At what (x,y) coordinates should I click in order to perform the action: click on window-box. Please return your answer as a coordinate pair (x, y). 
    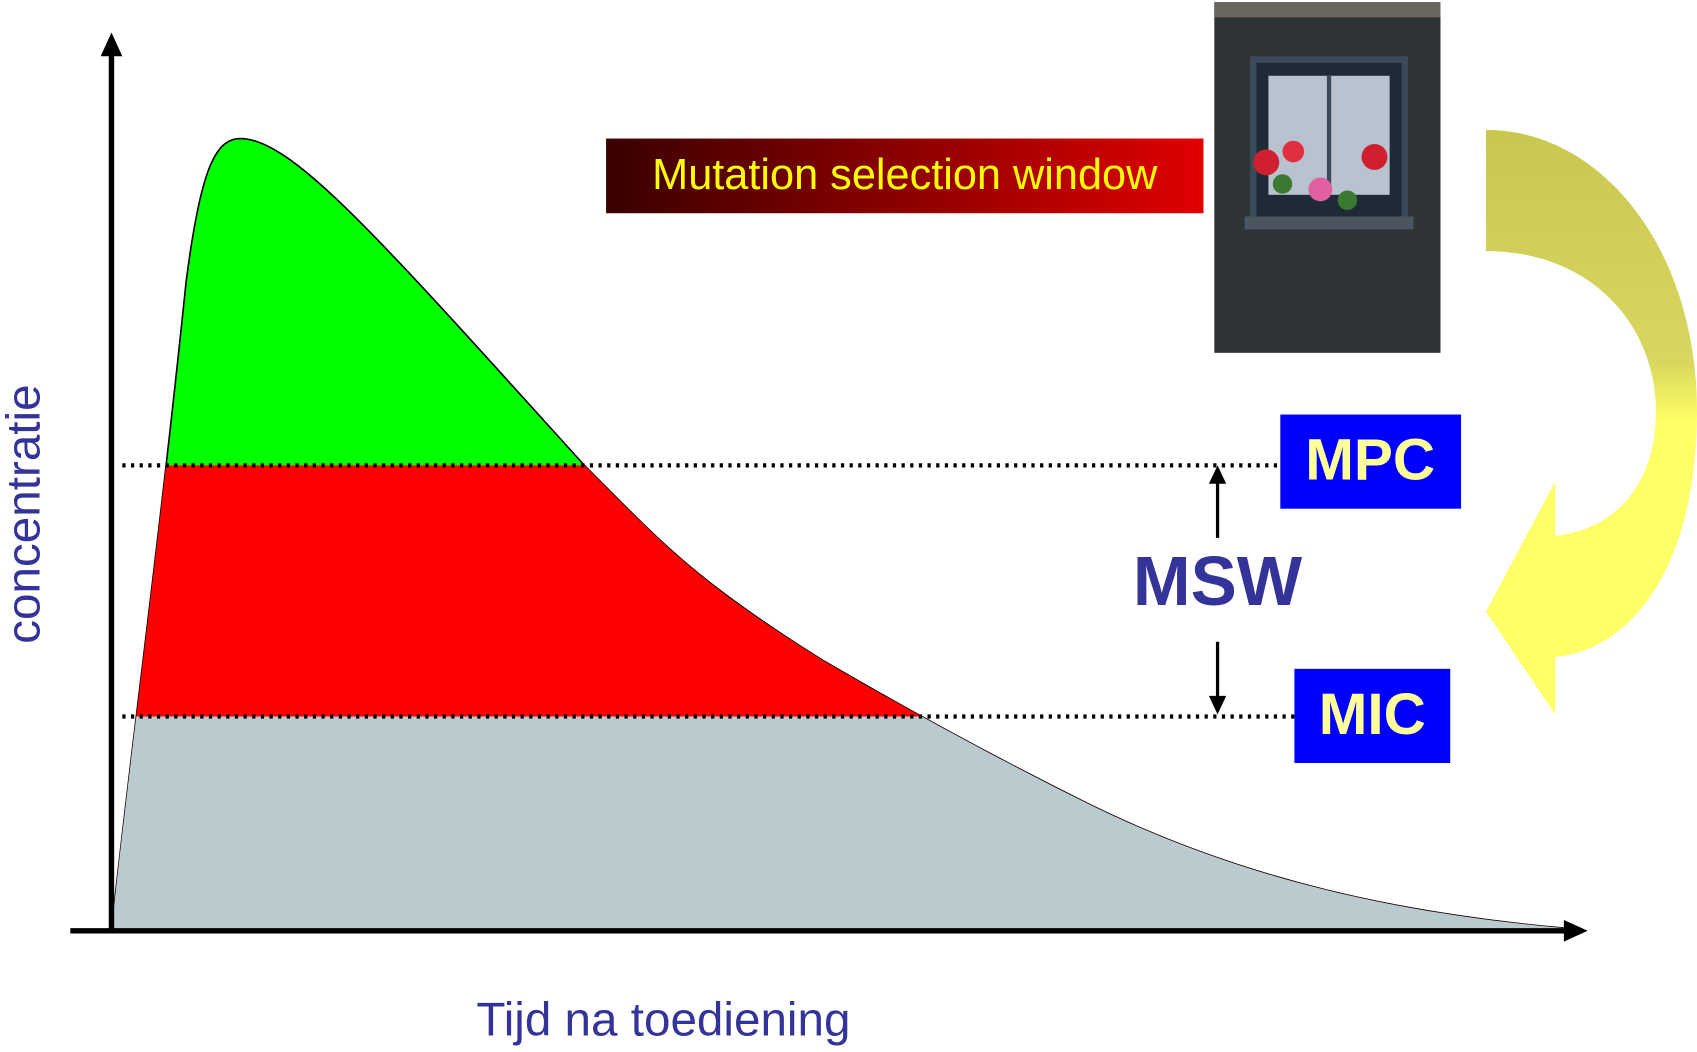
    Looking at the image, I should click on (905, 176).